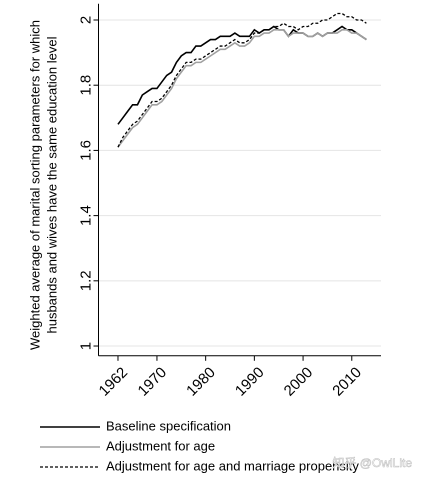 The width and height of the screenshot is (425, 483). I want to click on y-tick-label: 1, so click(85, 346).